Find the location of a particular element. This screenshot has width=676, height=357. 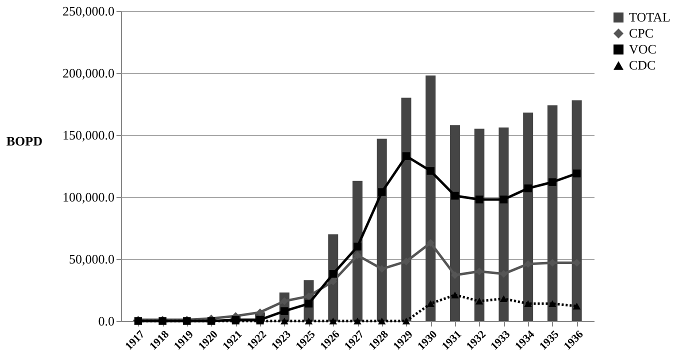

legend-label: CDC is located at coordinates (642, 65).